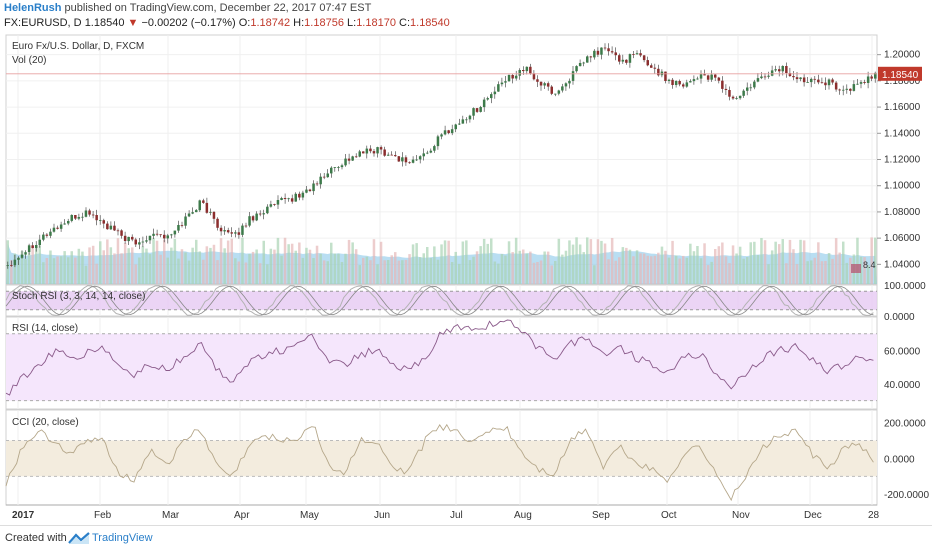 Image resolution: width=932 pixels, height=551 pixels. Describe the element at coordinates (405, 23) in the screenshot. I see `close-label: C:` at that location.